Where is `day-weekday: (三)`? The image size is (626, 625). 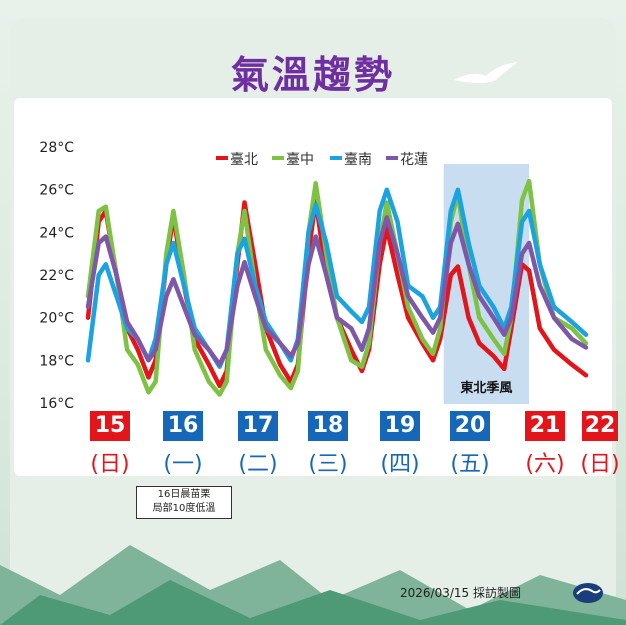
day-weekday: (三) is located at coordinates (328, 464).